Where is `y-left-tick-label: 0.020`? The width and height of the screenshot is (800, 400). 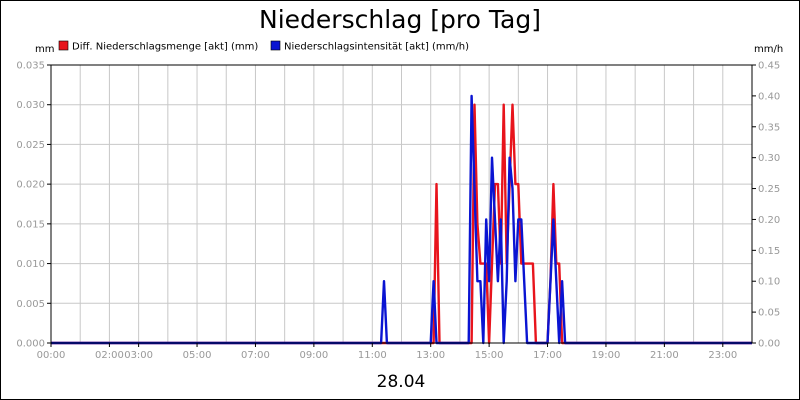
y-left-tick-label: 0.020 is located at coordinates (30, 185).